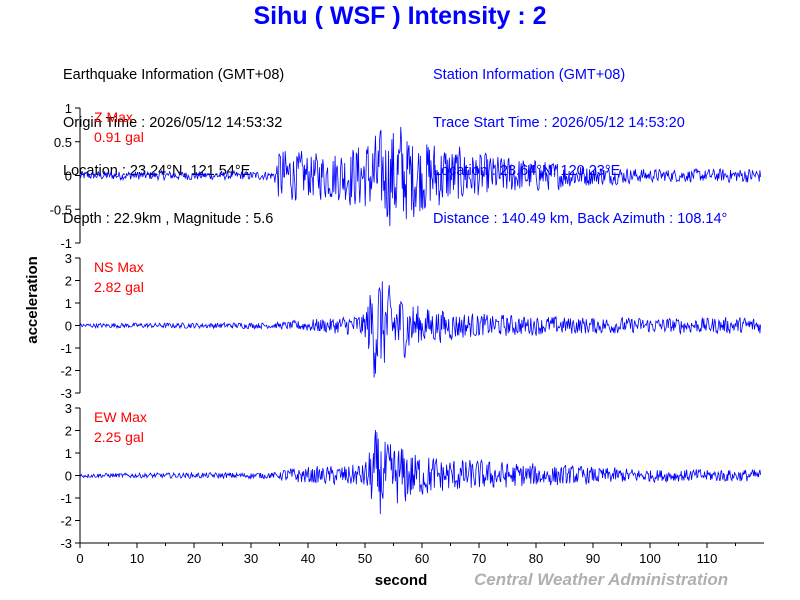 Image resolution: width=800 pixels, height=600 pixels. Describe the element at coordinates (420, 472) in the screenshot. I see `waveform-ew` at that location.